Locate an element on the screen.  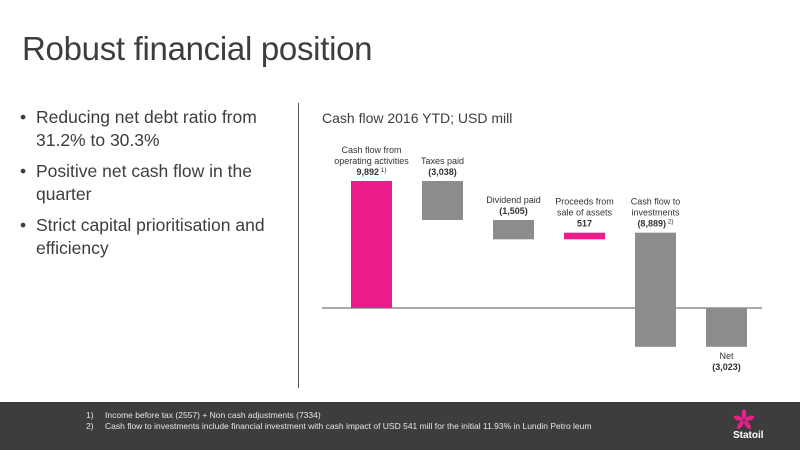
footnote-marker: 2) is located at coordinates (670, 222).